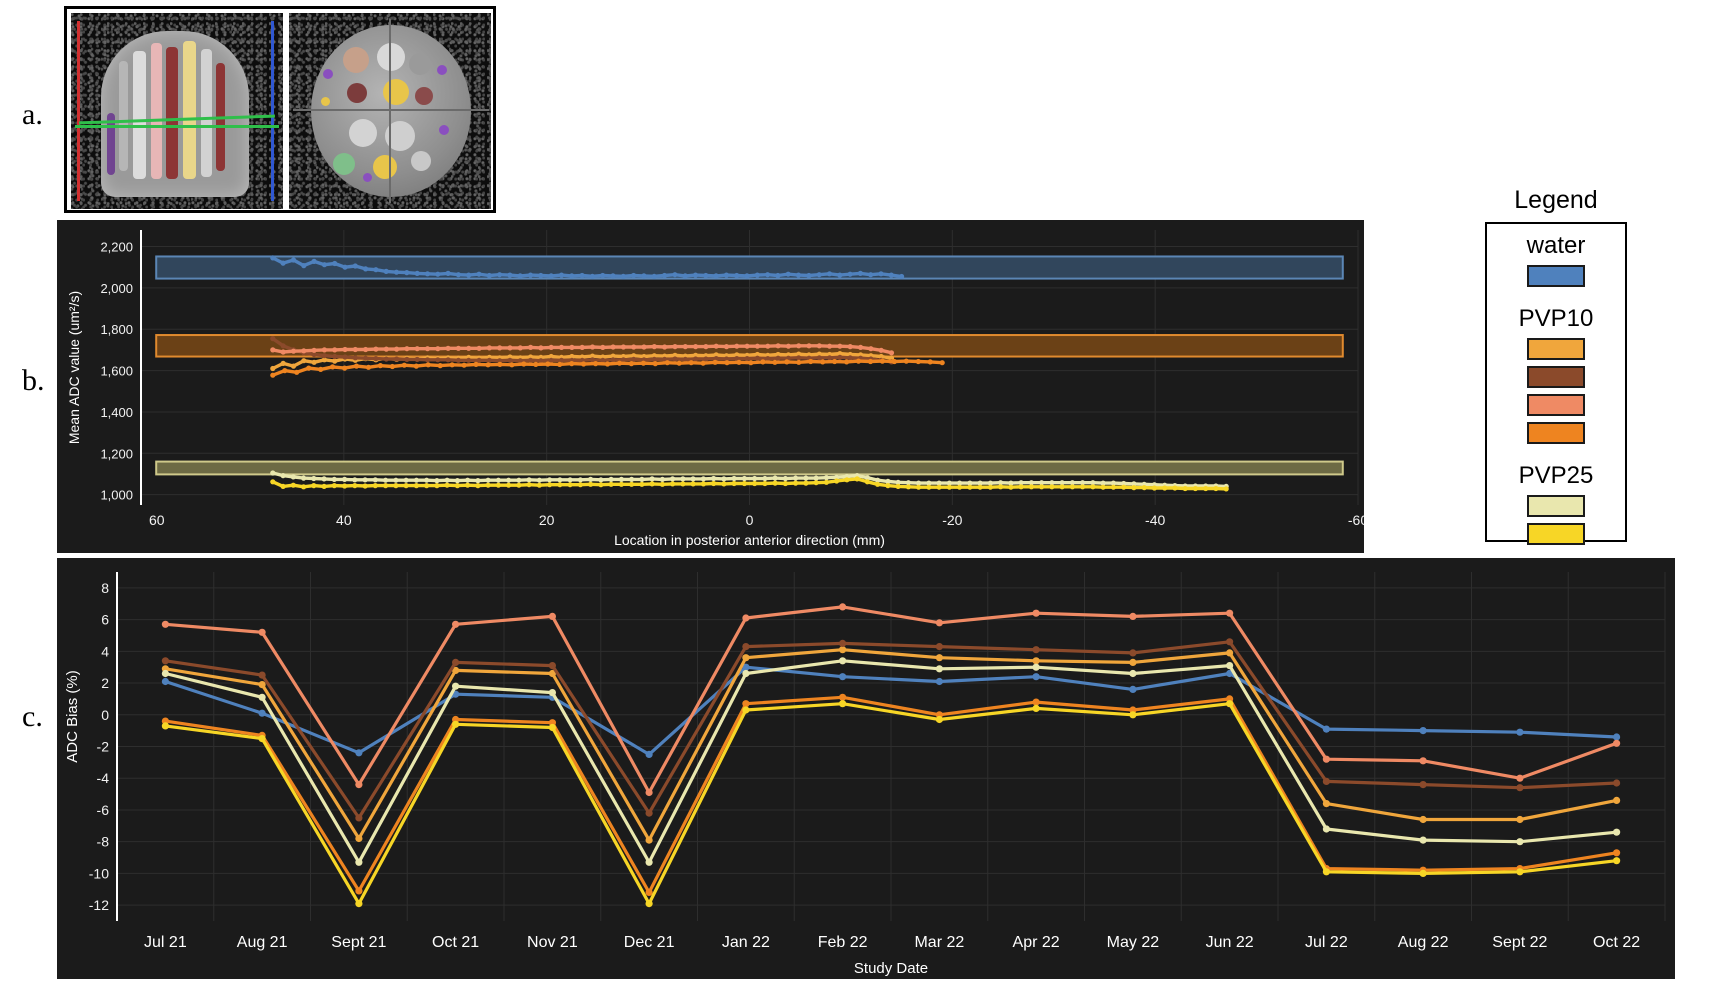  Describe the element at coordinates (116, 453) in the screenshot. I see `y-tick-label: 1,200` at that location.